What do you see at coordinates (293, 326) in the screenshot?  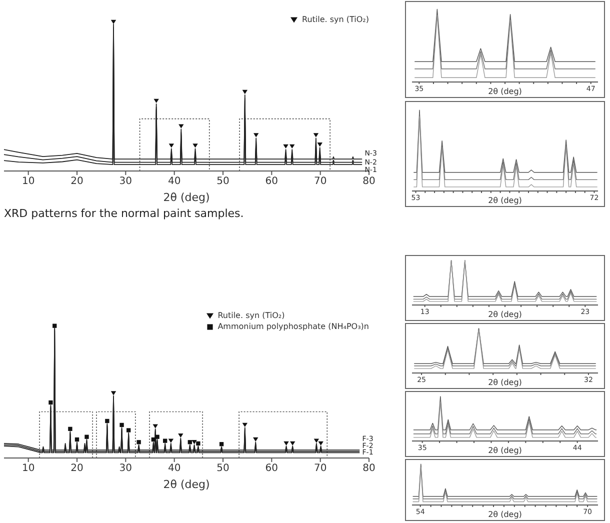 I see `legend-label: Ammonium polyphosphate (NH₄PO₃)n` at bounding box center [293, 326].